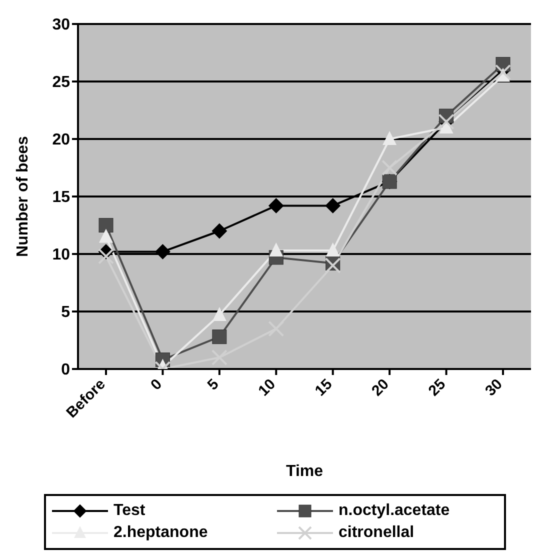 The width and height of the screenshot is (533, 558). I want to click on x-tick-label: 20, so click(380, 388).